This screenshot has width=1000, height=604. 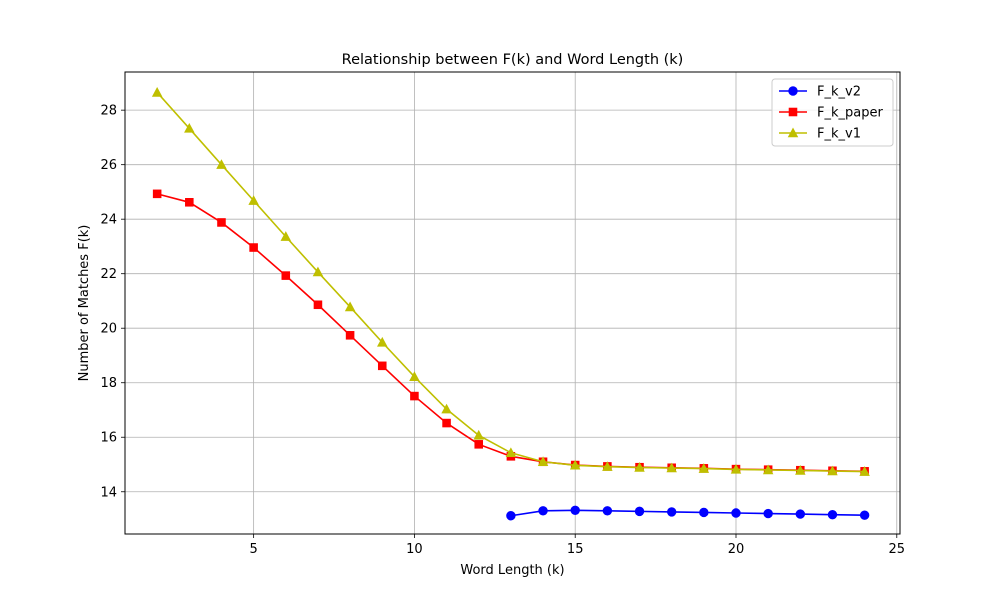 What do you see at coordinates (897, 549) in the screenshot?
I see `x-tick-label: 25` at bounding box center [897, 549].